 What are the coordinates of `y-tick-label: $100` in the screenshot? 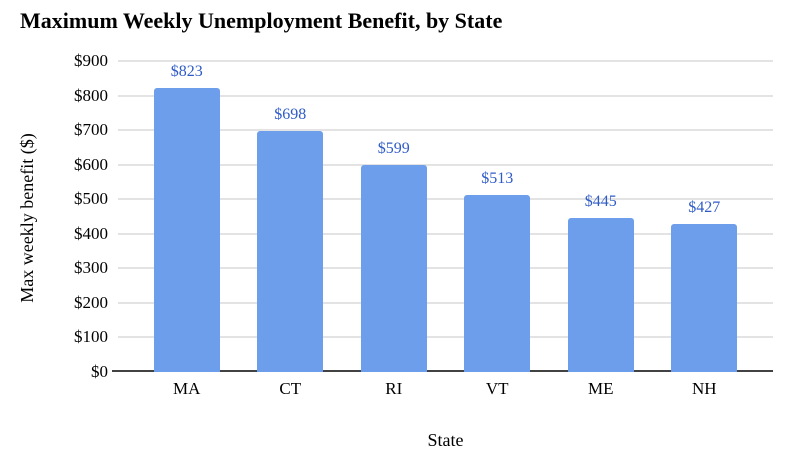 It's located at (91, 337).